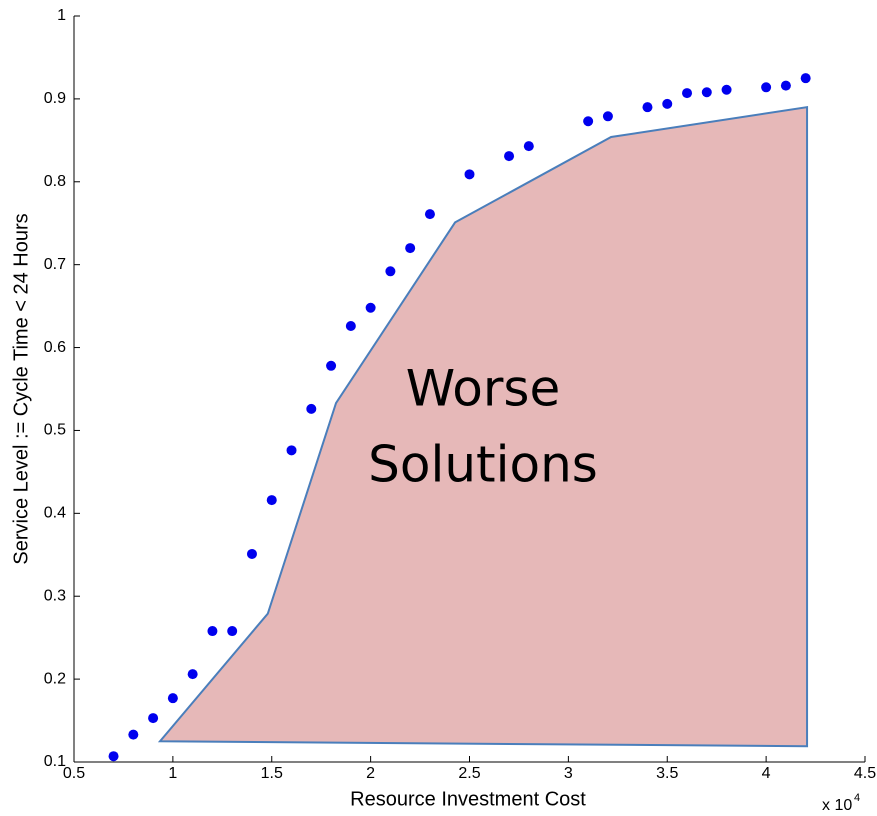 The image size is (877, 816). I want to click on x-tick-label: 2, so click(370, 773).